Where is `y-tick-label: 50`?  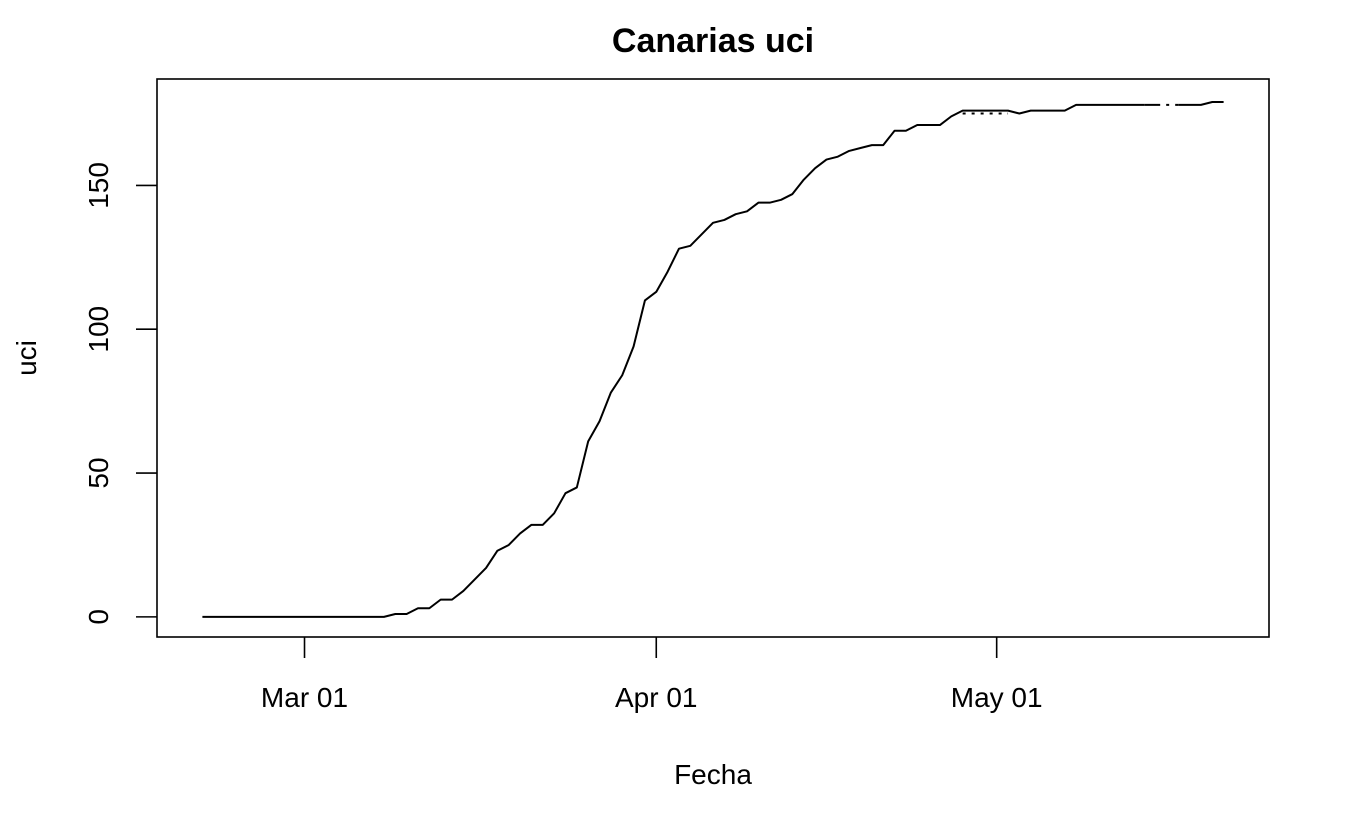
y-tick-label: 50 is located at coordinates (98, 472).